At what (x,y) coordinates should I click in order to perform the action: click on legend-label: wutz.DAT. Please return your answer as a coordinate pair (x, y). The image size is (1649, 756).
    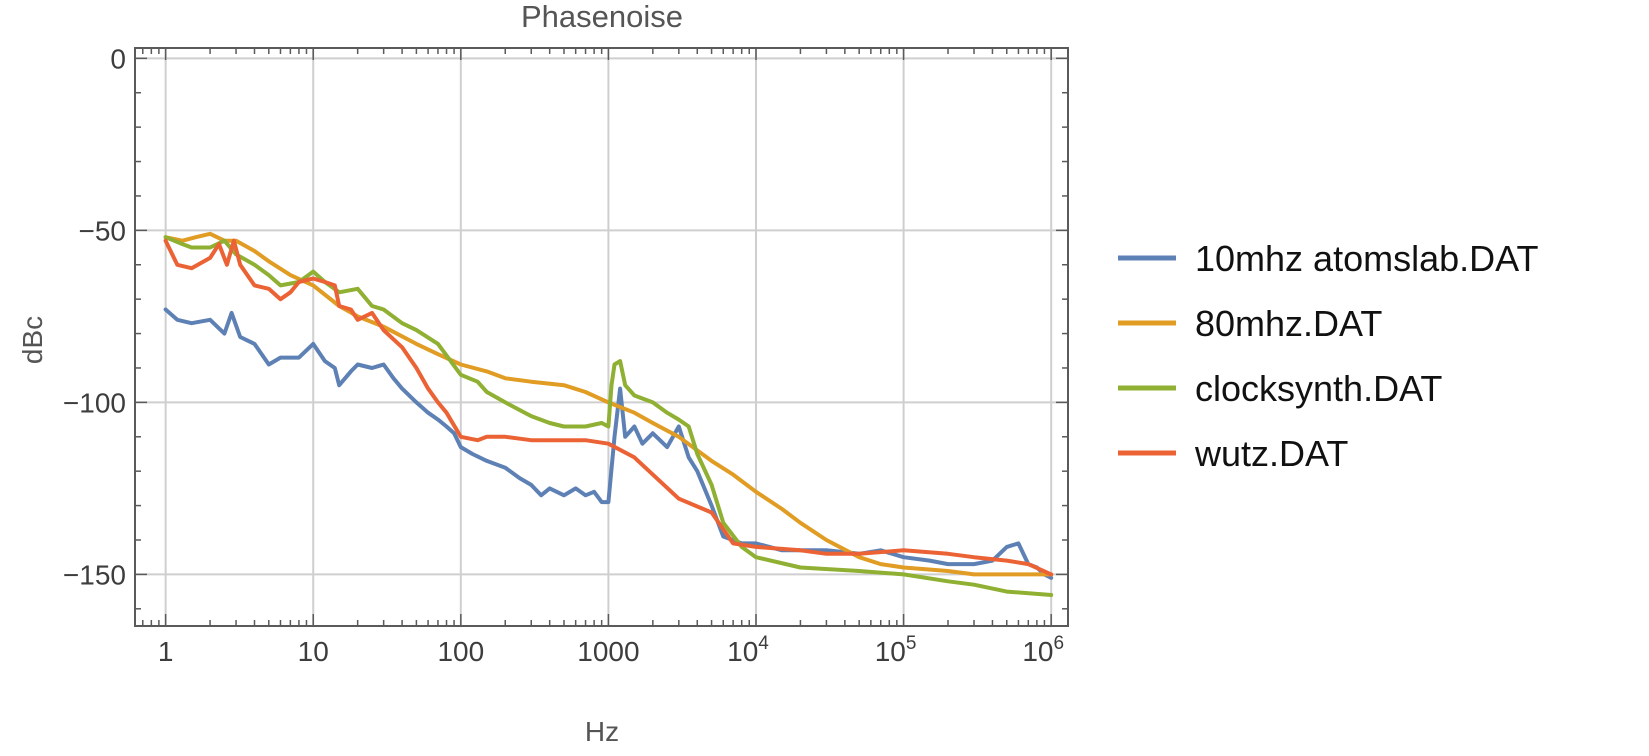
    Looking at the image, I should click on (1271, 453).